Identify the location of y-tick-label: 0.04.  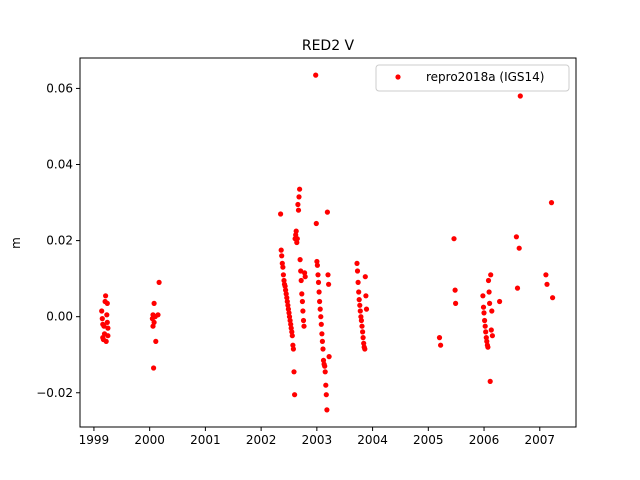
(59, 165).